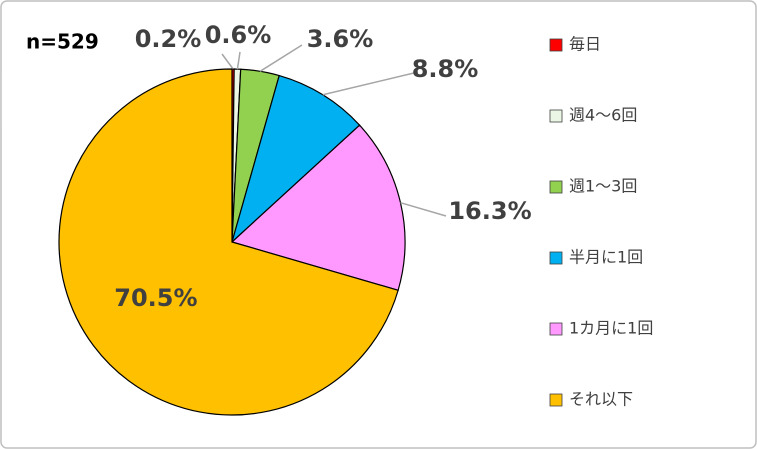 Image resolution: width=757 pixels, height=449 pixels. Describe the element at coordinates (611, 328) in the screenshot. I see `legend-label: 1カ月に1回` at that location.